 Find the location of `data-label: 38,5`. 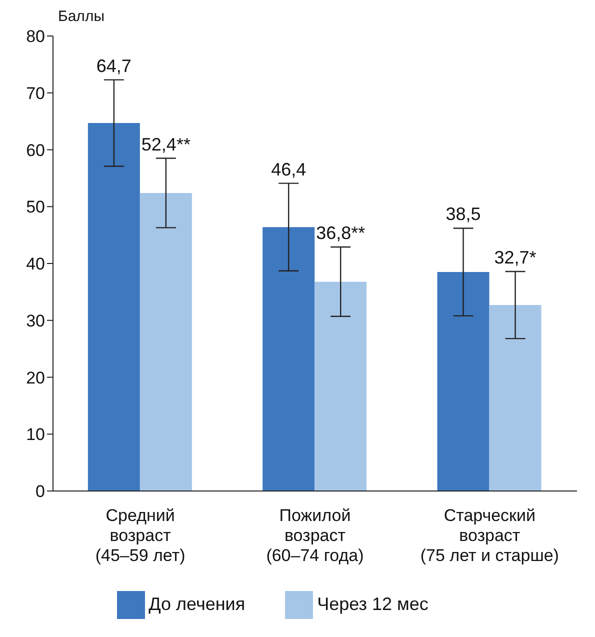

data-label: 38,5 is located at coordinates (463, 214).